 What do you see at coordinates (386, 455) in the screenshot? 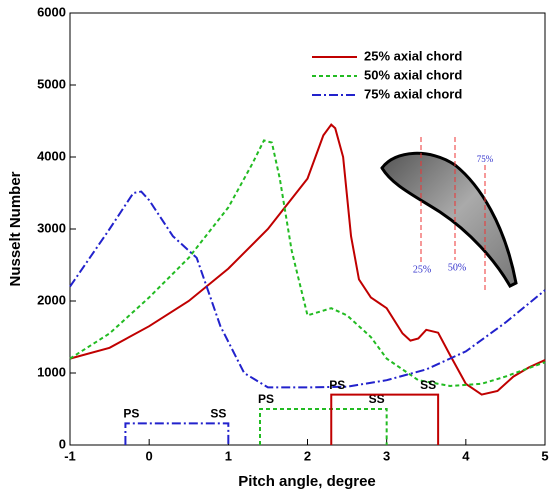
I see `x-tick-label: 3` at bounding box center [386, 455].